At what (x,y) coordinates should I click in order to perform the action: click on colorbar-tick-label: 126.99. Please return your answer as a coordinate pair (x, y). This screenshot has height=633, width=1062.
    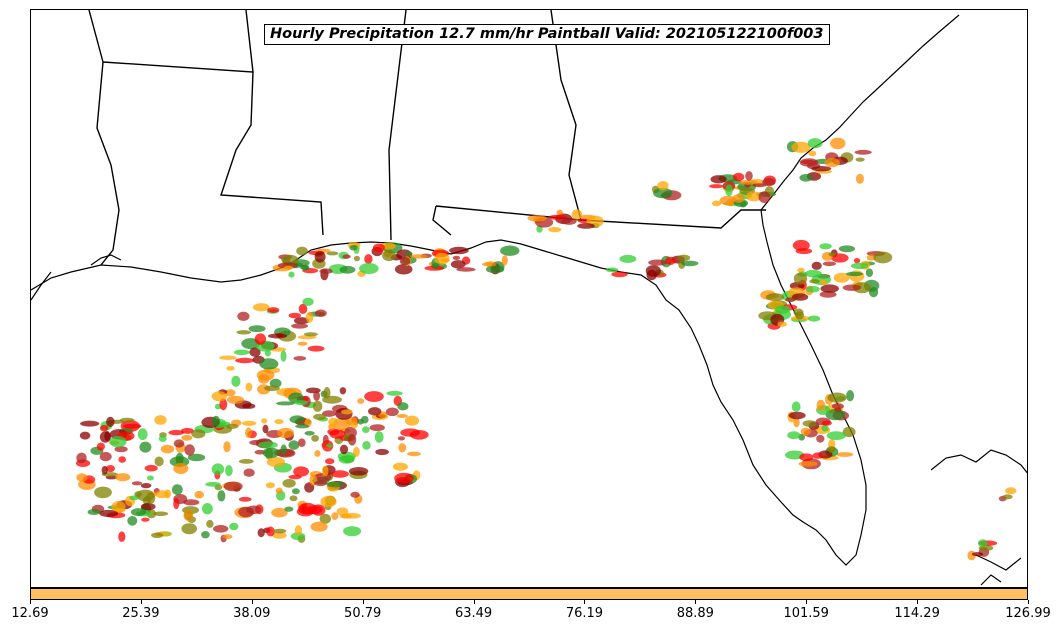
    Looking at the image, I should click on (1028, 613).